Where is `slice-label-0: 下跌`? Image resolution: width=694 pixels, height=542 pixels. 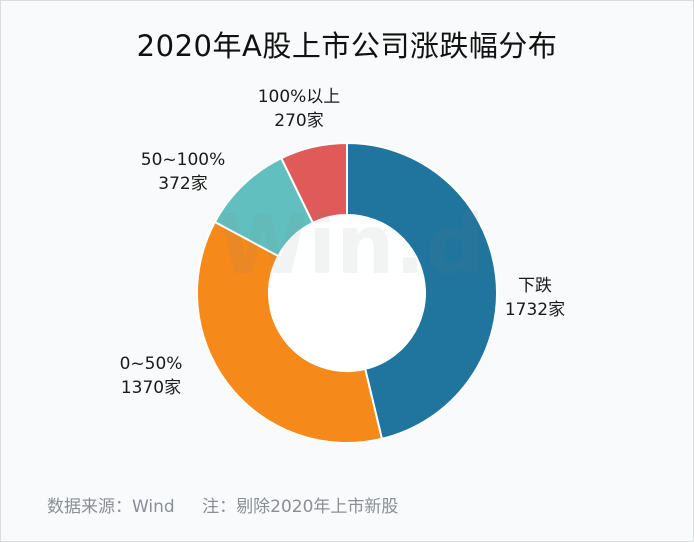
slice-label-0: 下跌 is located at coordinates (535, 286).